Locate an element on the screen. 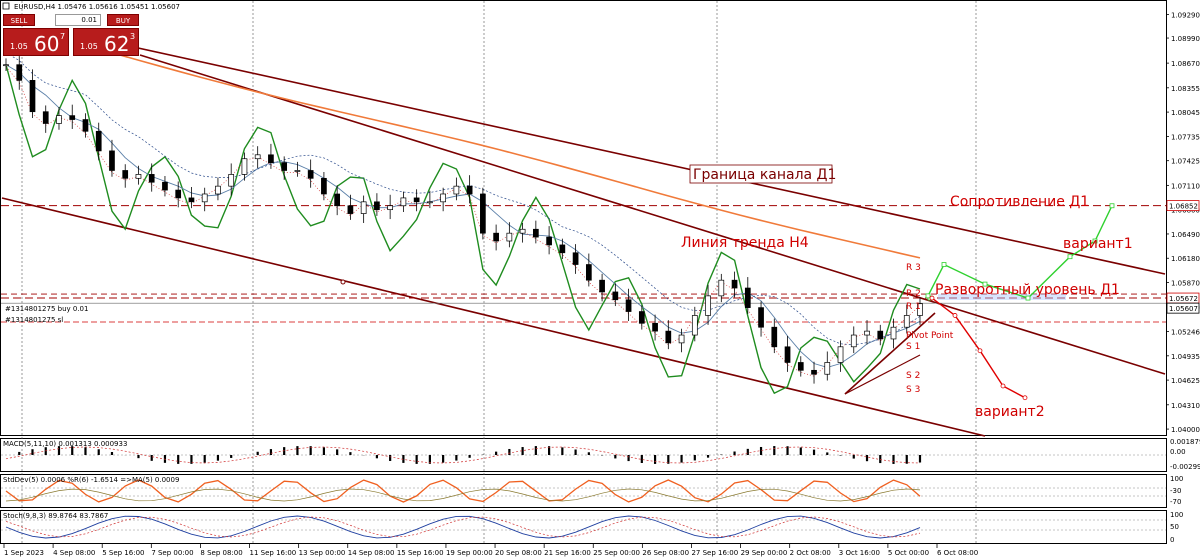 This screenshot has height=559, width=1200. variant1-point is located at coordinates (1070, 257).